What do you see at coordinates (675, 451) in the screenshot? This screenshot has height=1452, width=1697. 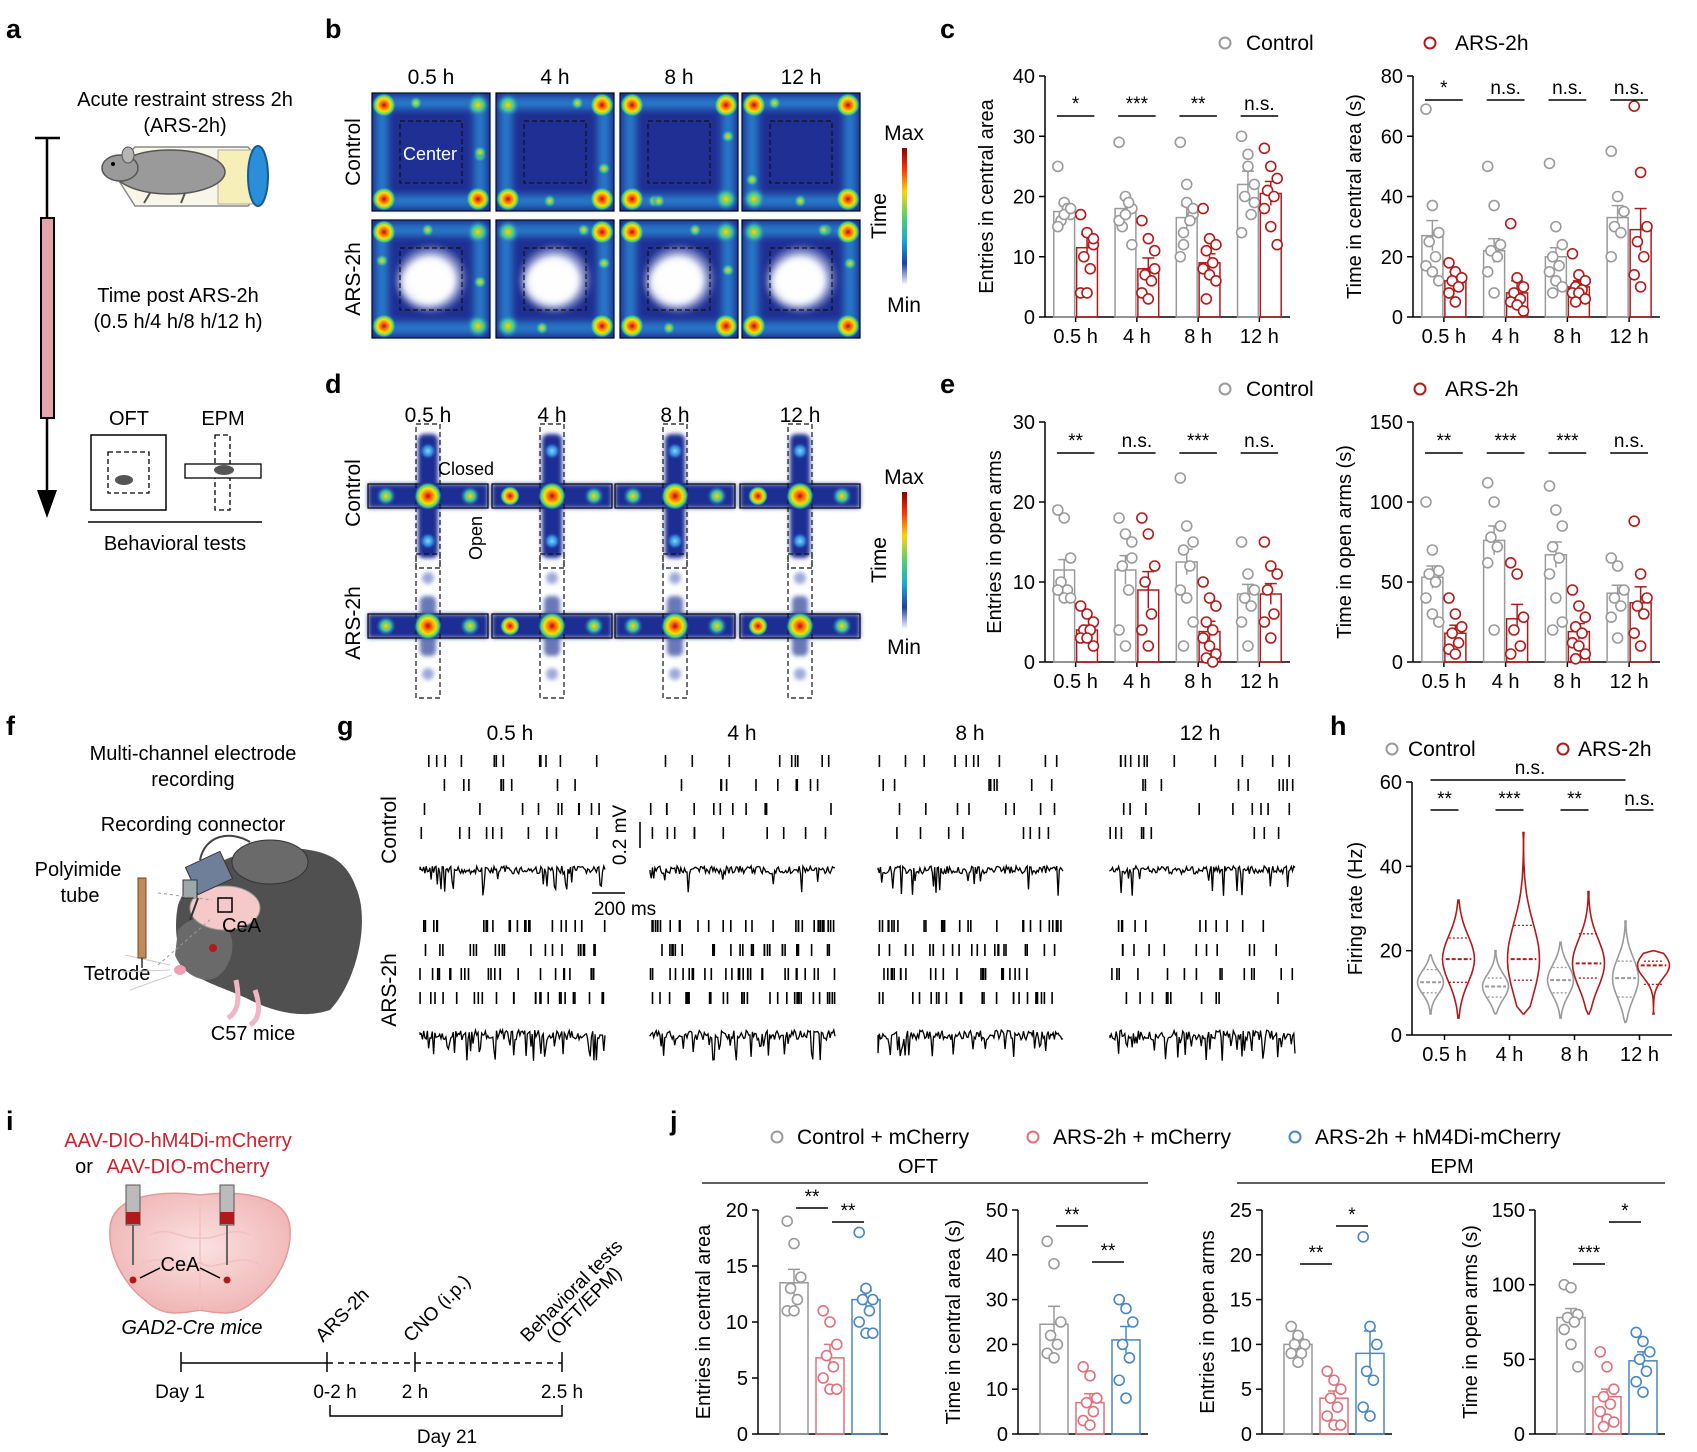 I see `open-arm-spot` at bounding box center [675, 451].